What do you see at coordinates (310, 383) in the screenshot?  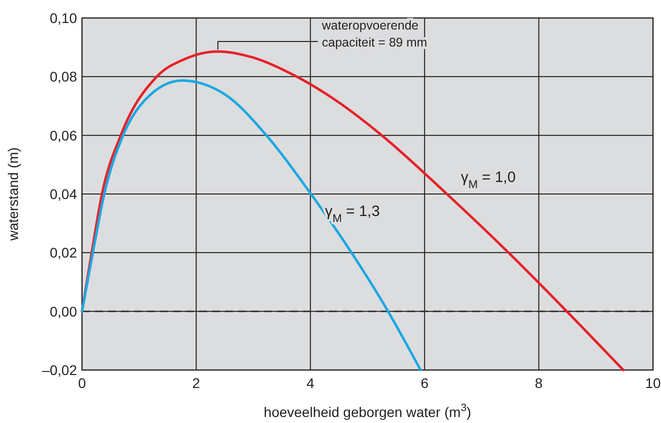 I see `x-tick-label: 4` at bounding box center [310, 383].